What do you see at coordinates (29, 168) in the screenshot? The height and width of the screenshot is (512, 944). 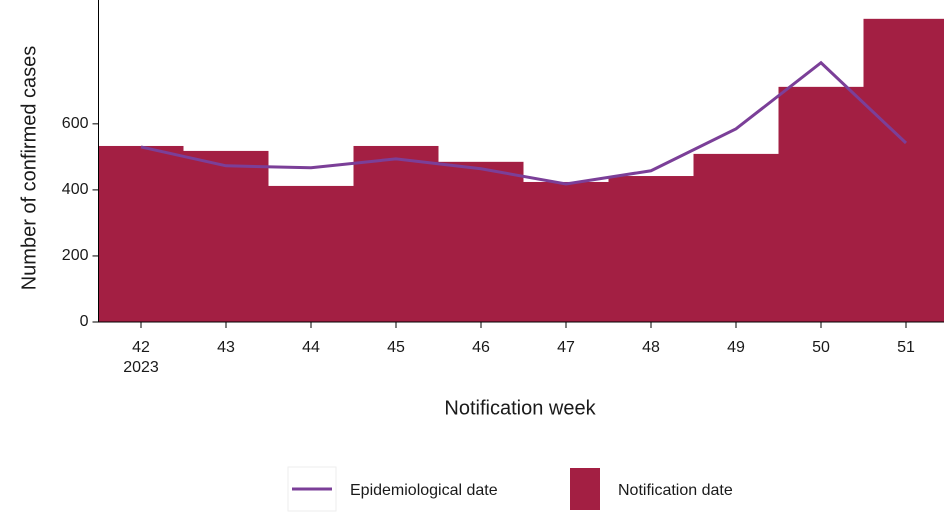 I see `y-axis-title: Number of confirmed cases` at bounding box center [29, 168].